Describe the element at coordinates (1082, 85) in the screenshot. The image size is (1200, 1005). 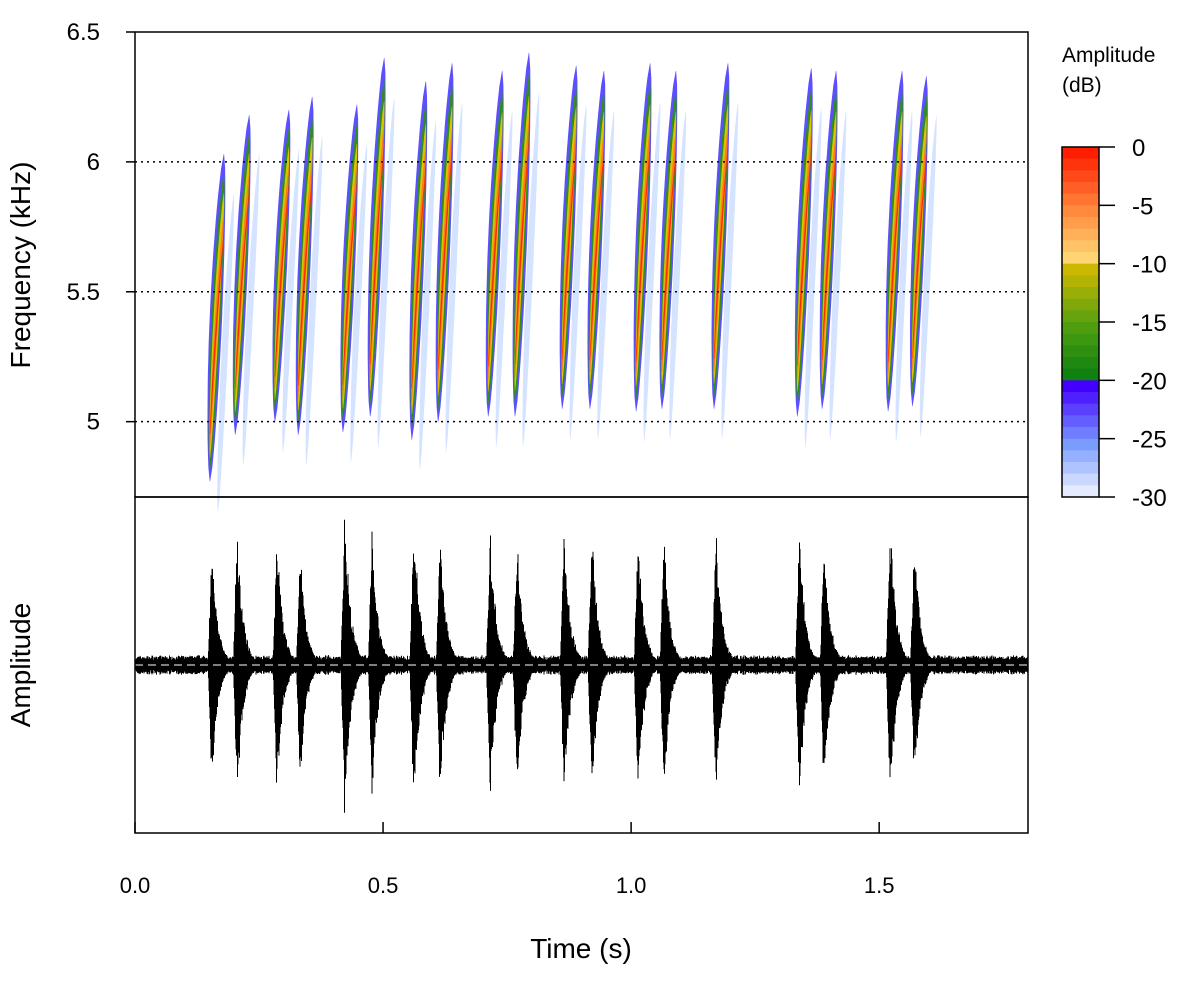
I see `colorbar-title-unit: (dB)` at that location.